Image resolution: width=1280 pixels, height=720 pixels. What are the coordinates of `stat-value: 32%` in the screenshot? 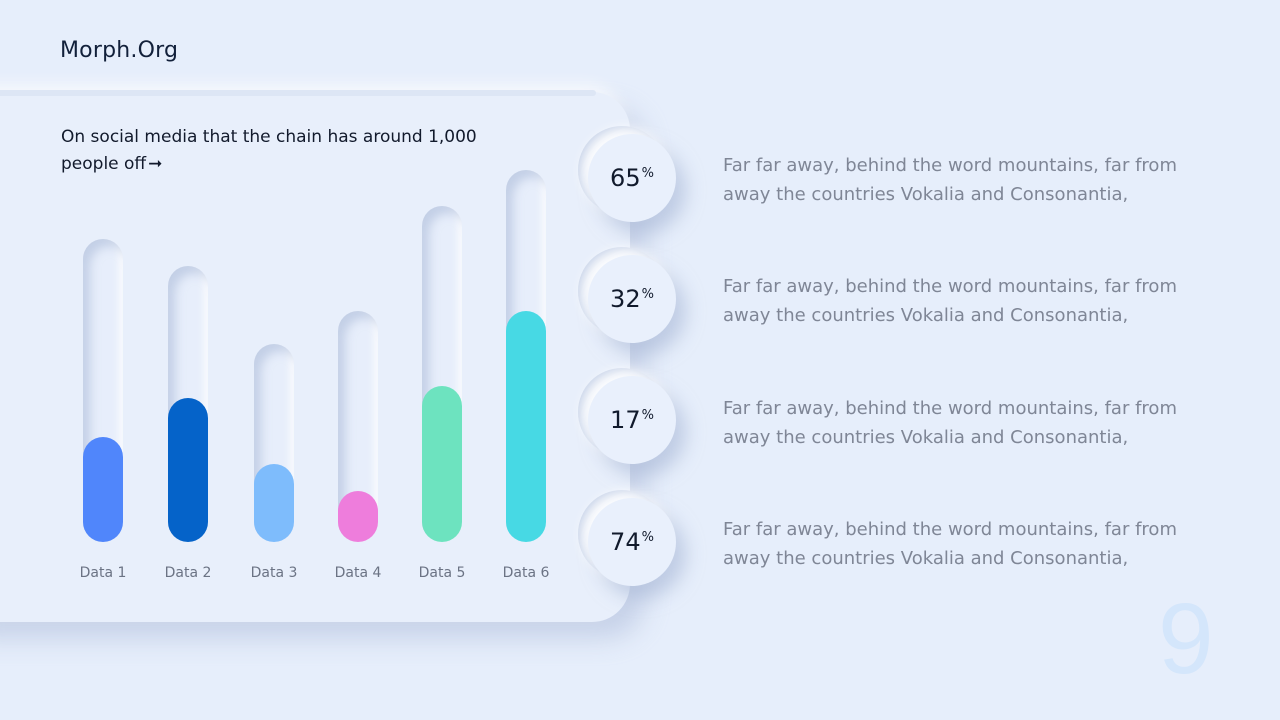 It's located at (632, 299).